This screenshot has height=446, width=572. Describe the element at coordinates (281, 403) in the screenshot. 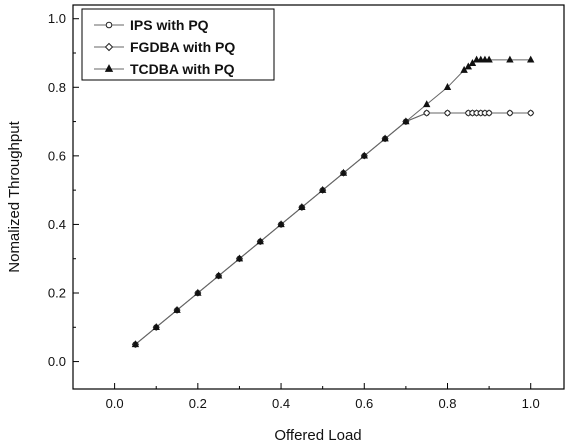

I see `x-tick-label: 0.4` at that location.